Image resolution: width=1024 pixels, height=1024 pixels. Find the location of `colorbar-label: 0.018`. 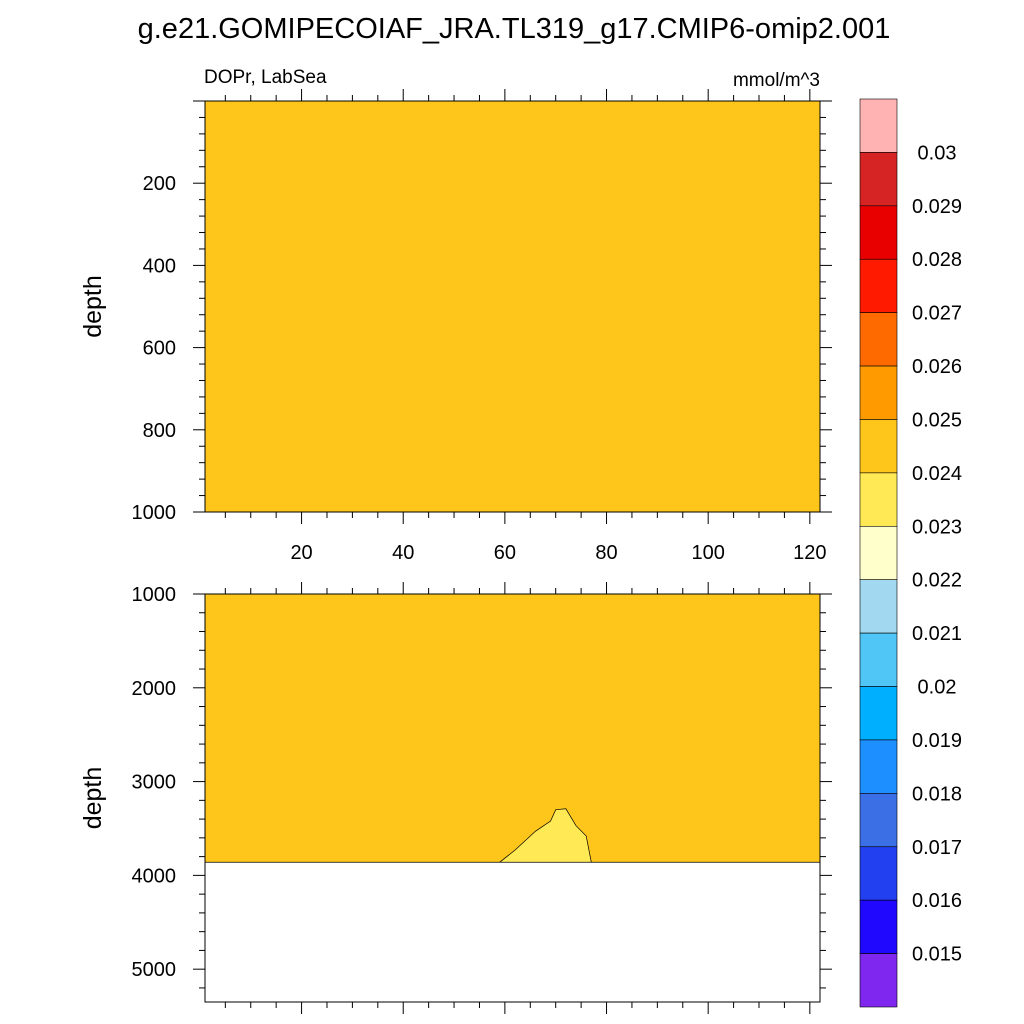

colorbar-label: 0.018 is located at coordinates (937, 794).